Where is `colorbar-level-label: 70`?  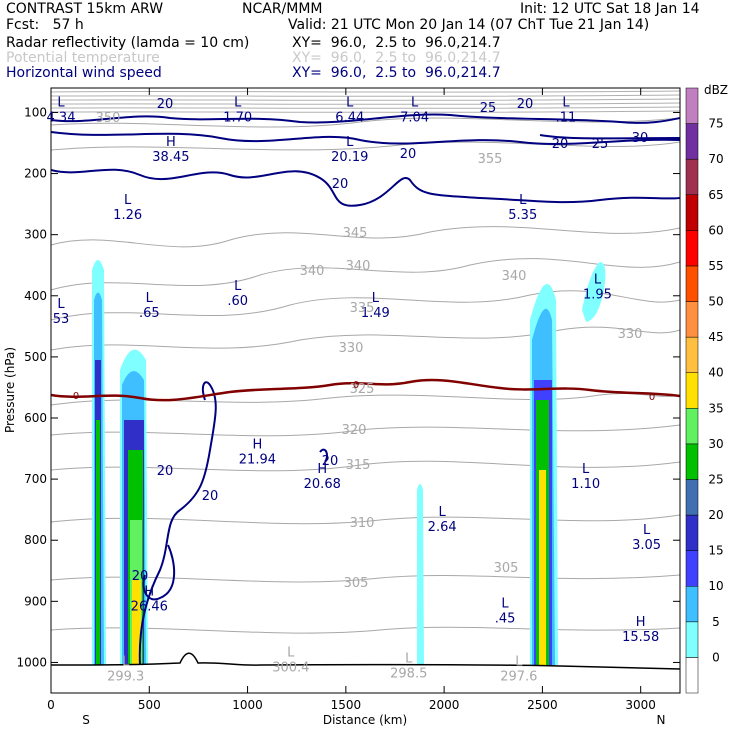 colorbar-level-label: 70 is located at coordinates (715, 159).